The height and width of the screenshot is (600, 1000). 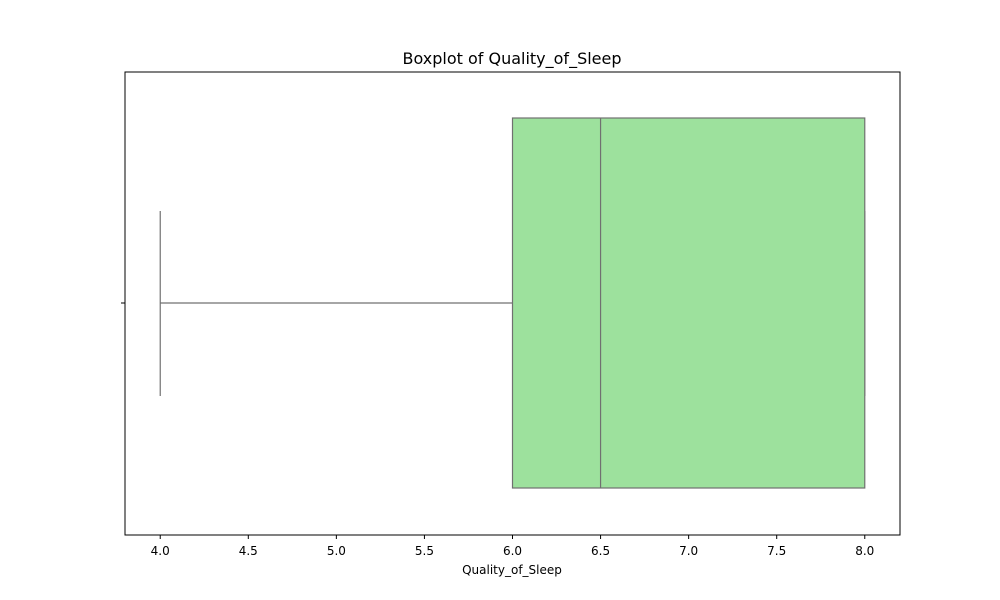 What do you see at coordinates (688, 551) in the screenshot?
I see `x-tick-label: 7.0` at bounding box center [688, 551].